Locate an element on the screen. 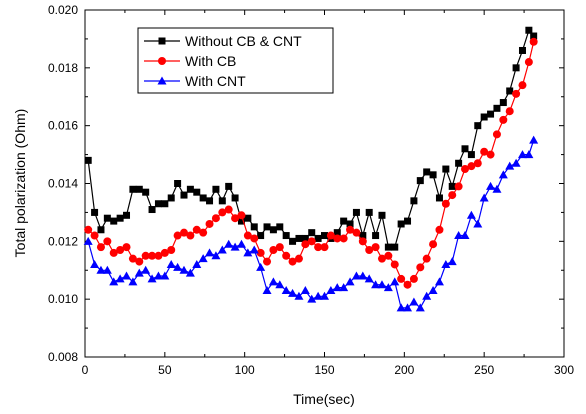  y-tick-label: 0.018 is located at coordinates (63, 68).